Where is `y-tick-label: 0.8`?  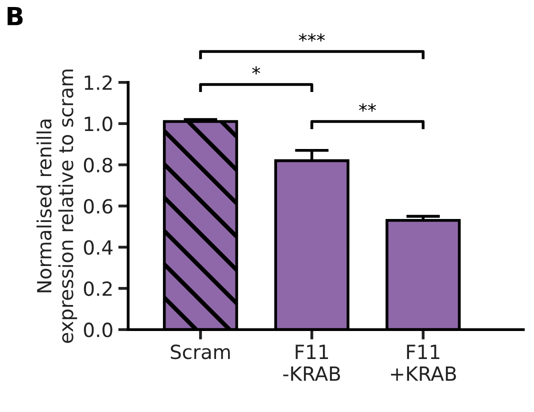
y-tick-label: 0.8 is located at coordinates (98, 165).